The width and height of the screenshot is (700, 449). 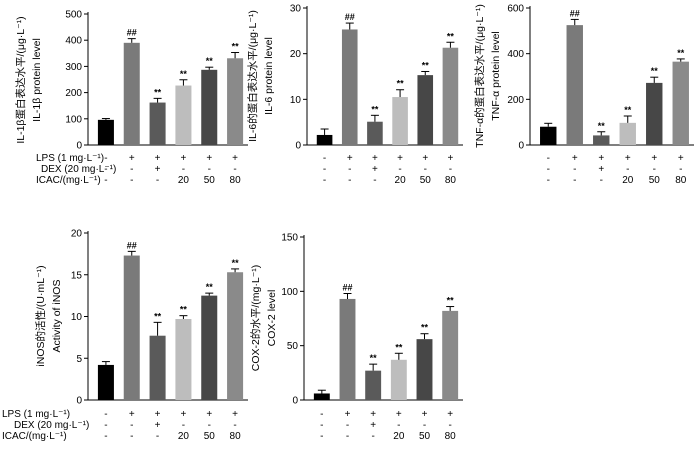 I want to click on y-tick-label: 600, so click(x=515, y=9).